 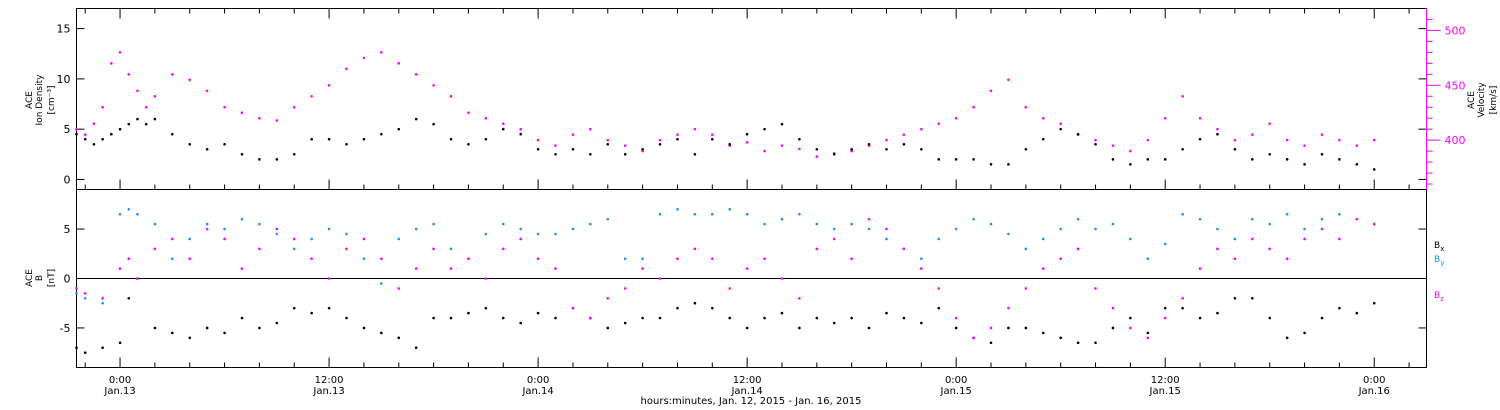 I want to click on x-tick-date-label: Jan.15, so click(x=1165, y=391).